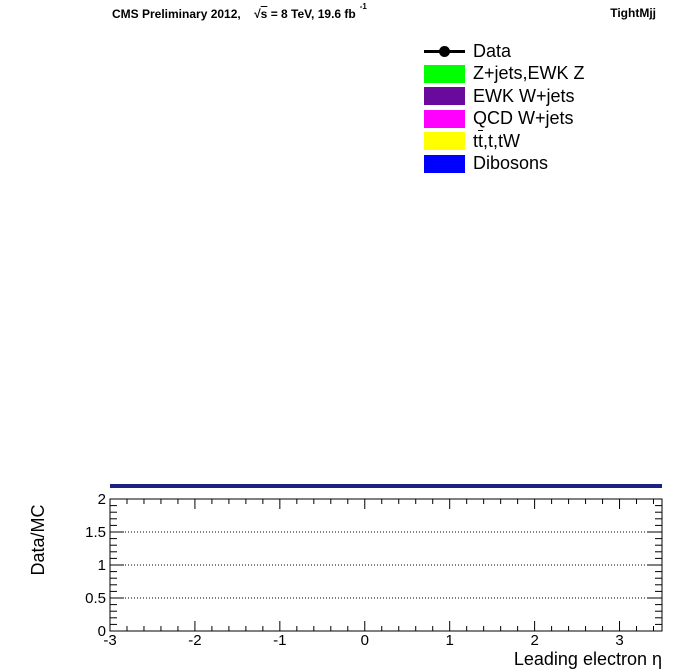 The height and width of the screenshot is (672, 696). I want to click on header-energy: = 8 TeV, 19.6 fb, so click(311, 14).